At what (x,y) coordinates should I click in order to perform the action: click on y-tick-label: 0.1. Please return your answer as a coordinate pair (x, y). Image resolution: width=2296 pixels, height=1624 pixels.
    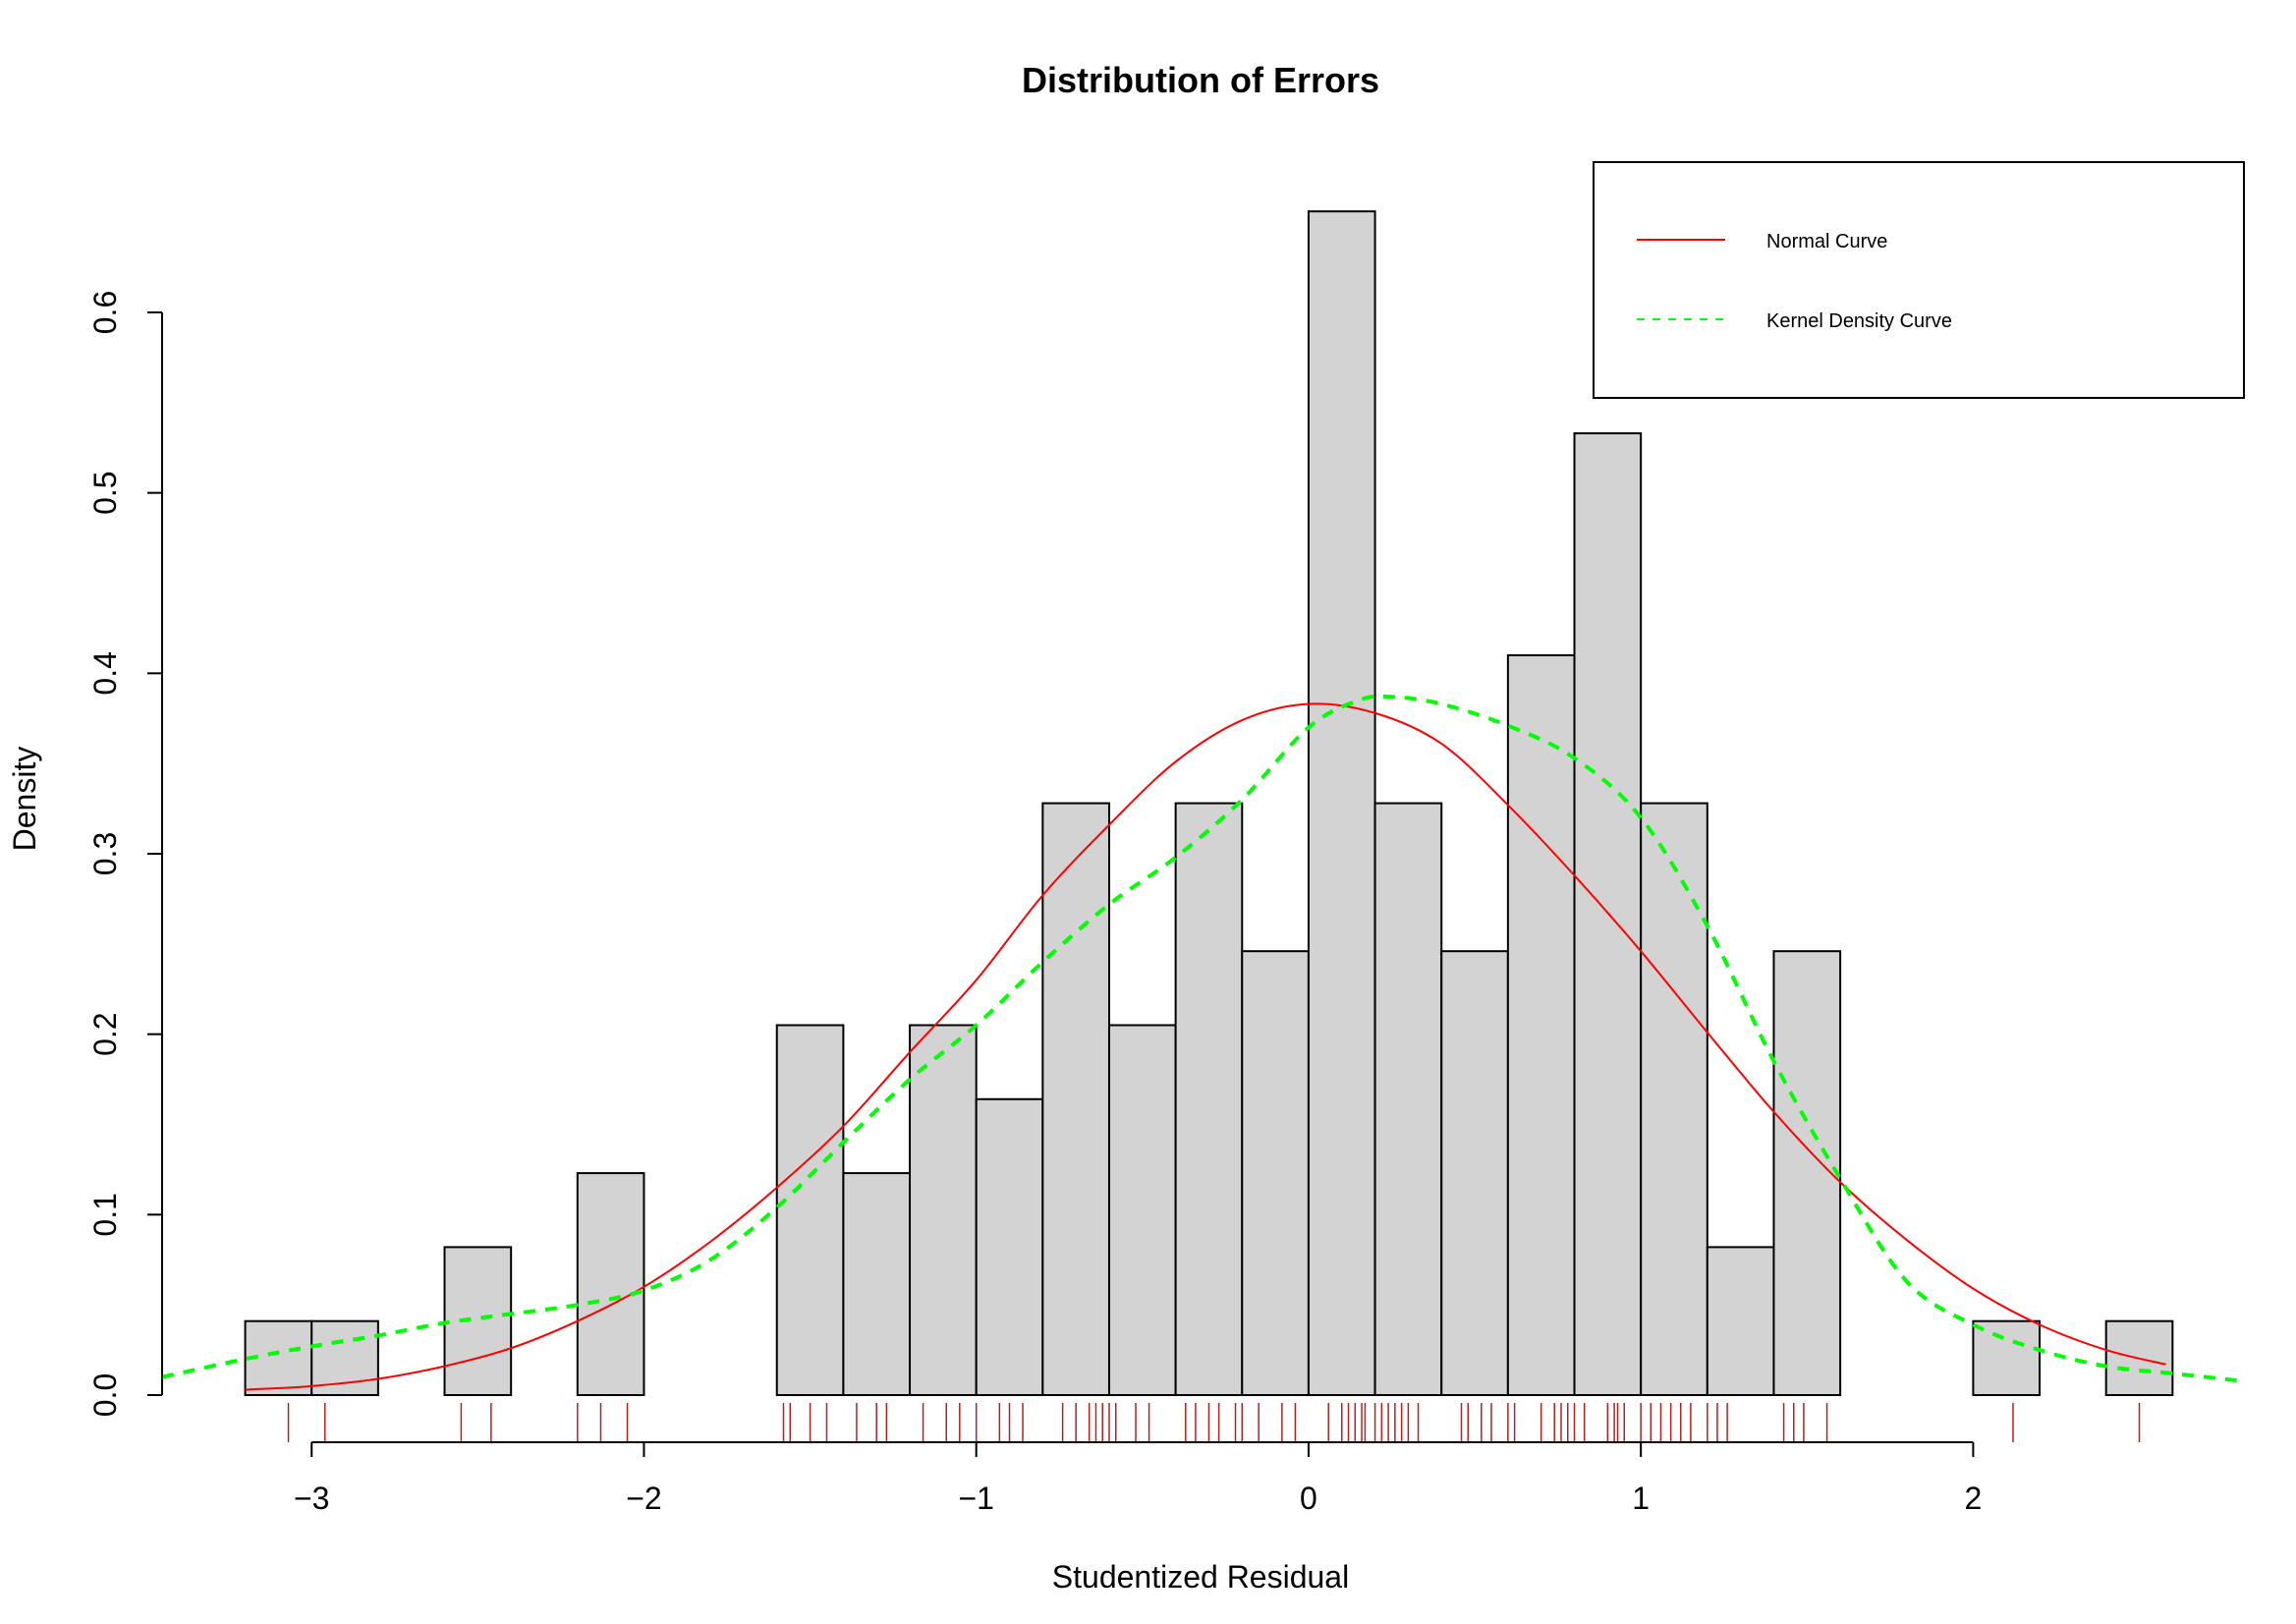
    Looking at the image, I should click on (105, 1214).